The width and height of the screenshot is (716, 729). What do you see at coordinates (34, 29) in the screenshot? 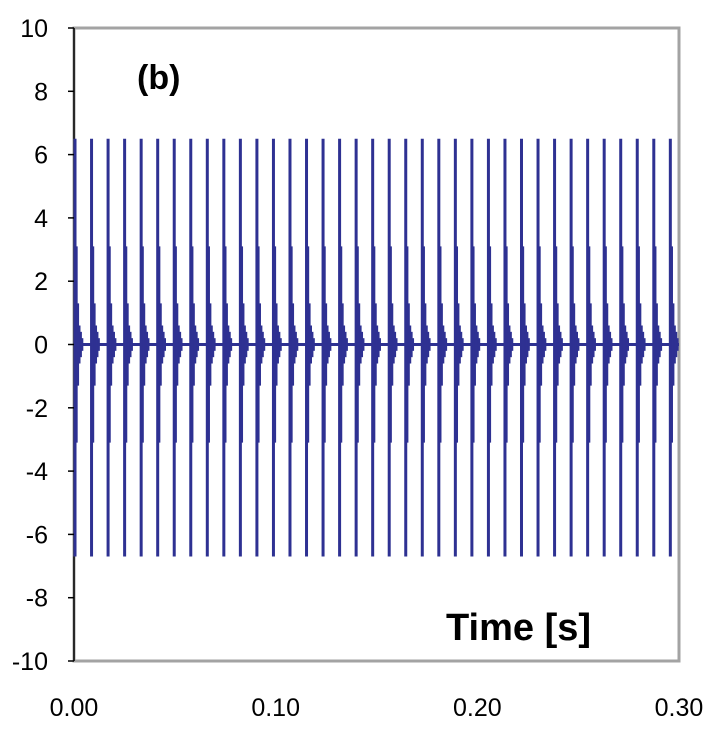
I see `y-tick-label: 10` at bounding box center [34, 29].